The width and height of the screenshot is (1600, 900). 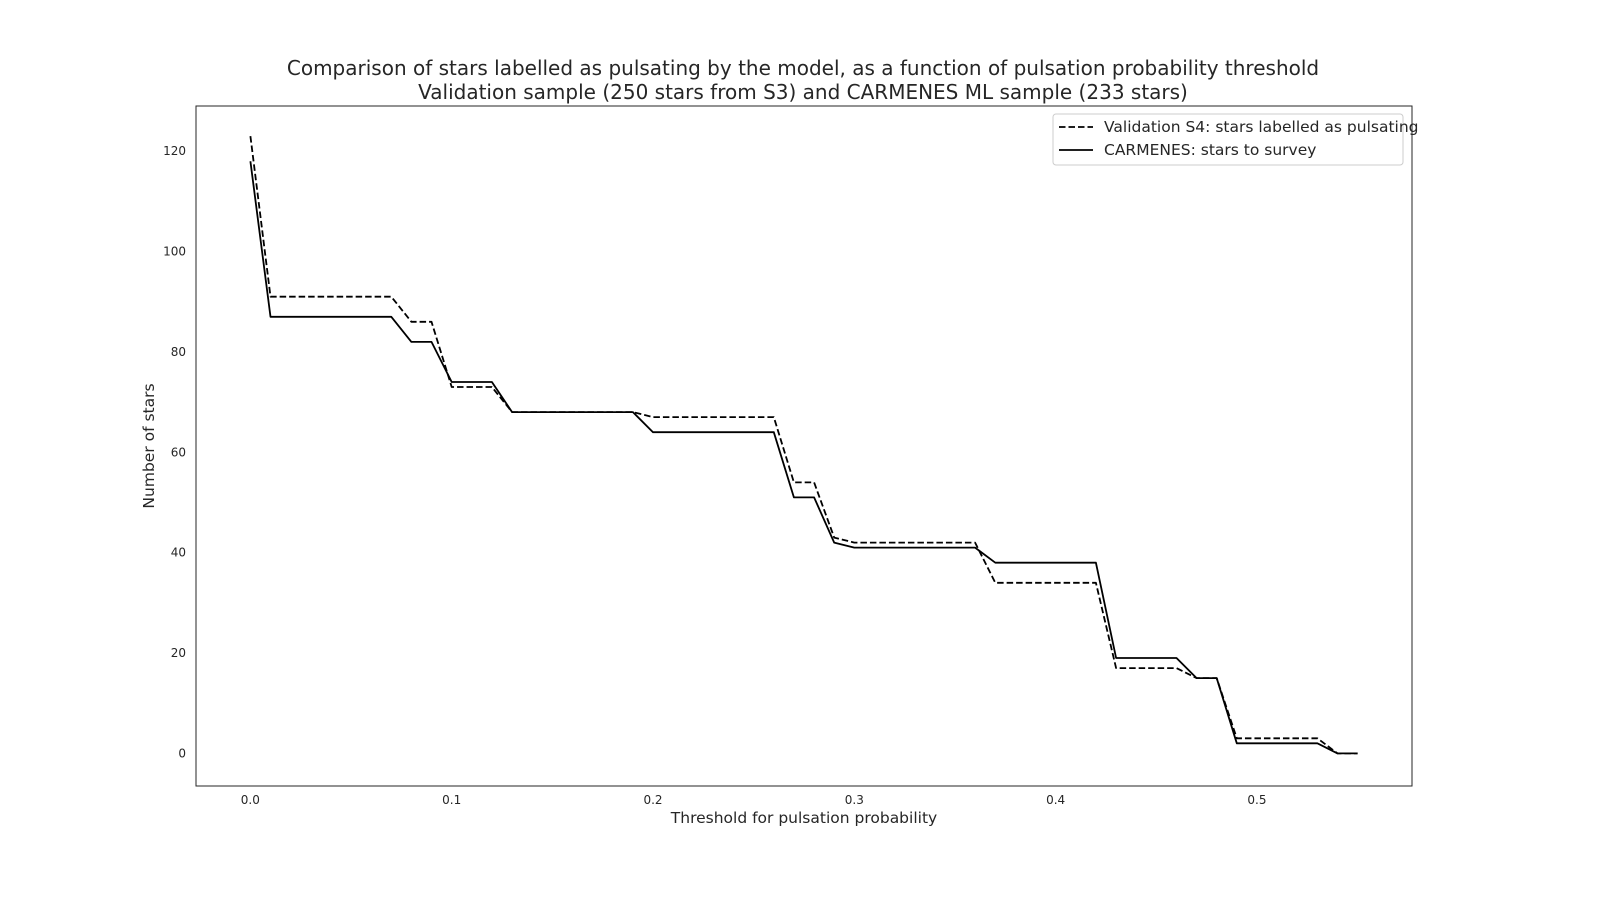 I want to click on x-axis: 0.0 0.1 0.2 0.3 0.4 0.5, so click(x=754, y=800).